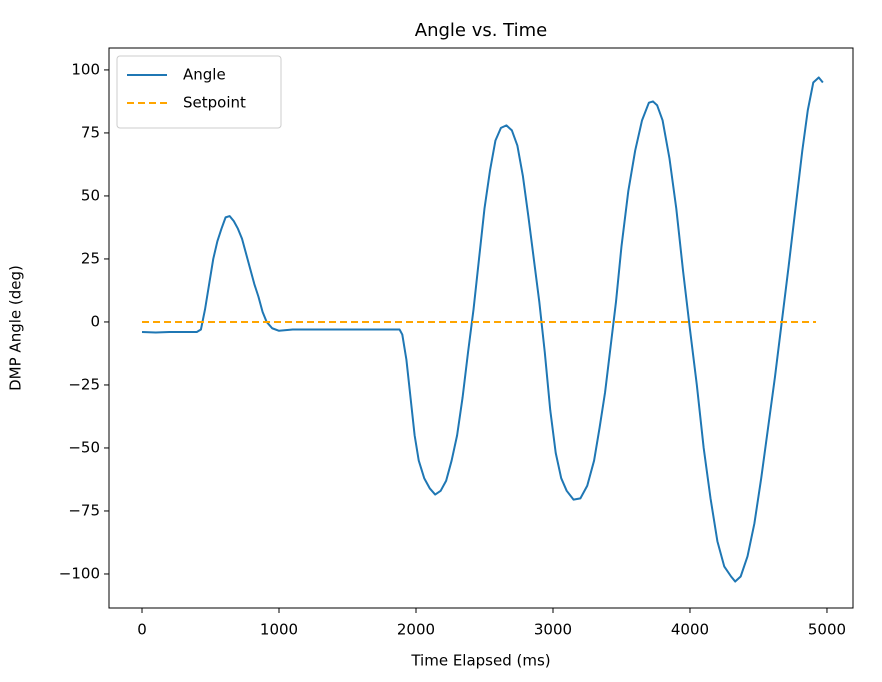 The image size is (882, 682). What do you see at coordinates (142, 630) in the screenshot?
I see `x-tick-label: 0` at bounding box center [142, 630].